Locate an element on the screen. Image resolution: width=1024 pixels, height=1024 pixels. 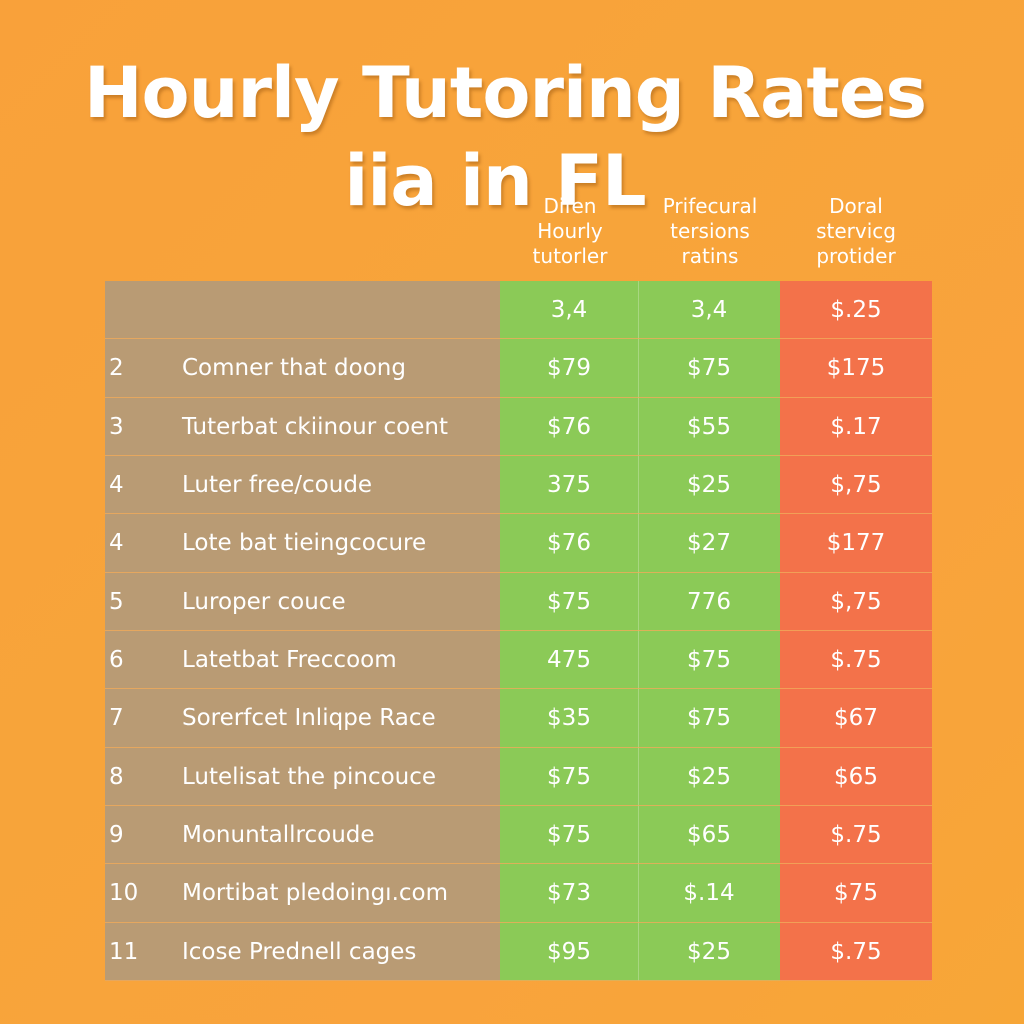
table-row: 7 Sorerfcet Inliqpe Race $35 $75 $67 is located at coordinates (518, 718).